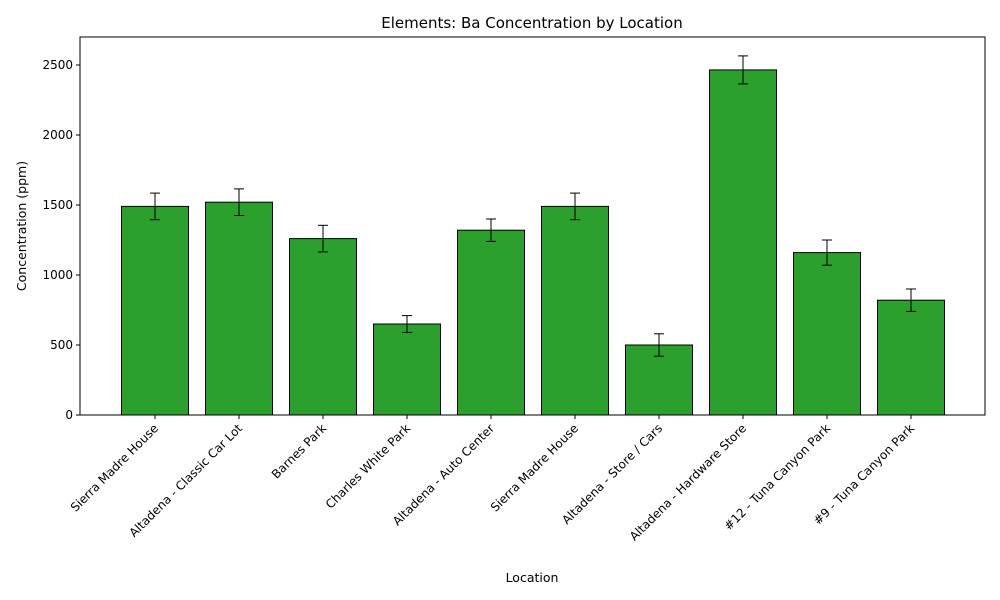 The width and height of the screenshot is (1000, 600). Describe the element at coordinates (21, 226) in the screenshot. I see `y-axis-label: Concentration (ppm)` at that location.